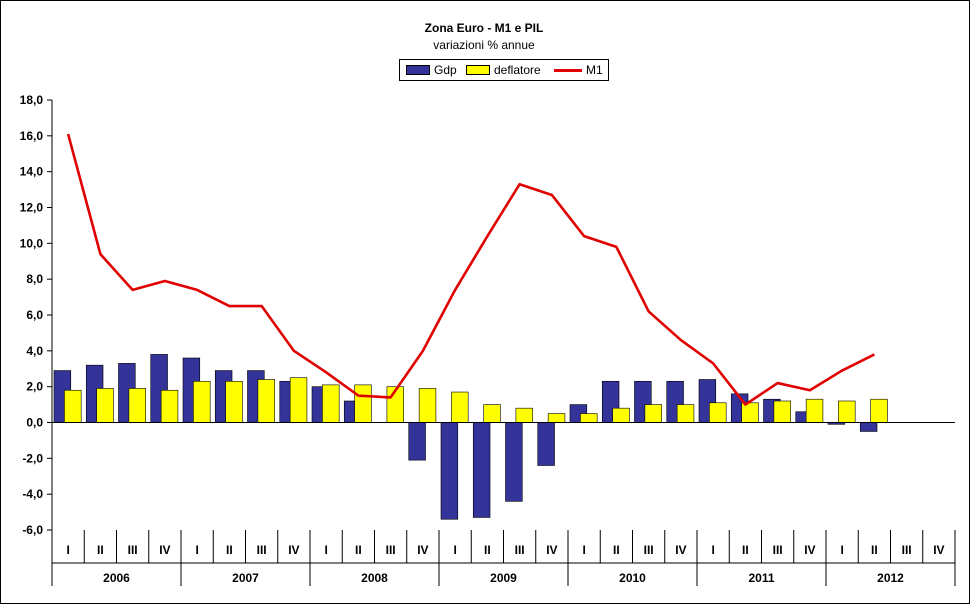 This screenshot has height=604, width=970. I want to click on x-tick-label-quarter-7: IV, so click(293, 550).